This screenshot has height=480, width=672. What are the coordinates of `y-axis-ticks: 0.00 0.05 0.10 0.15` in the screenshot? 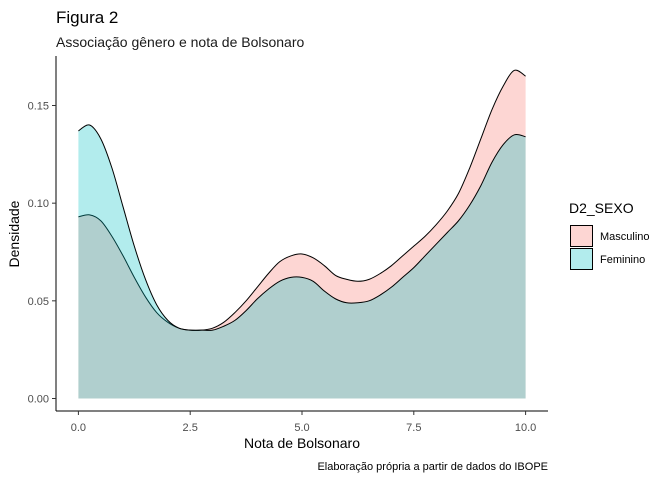 It's located at (42, 253).